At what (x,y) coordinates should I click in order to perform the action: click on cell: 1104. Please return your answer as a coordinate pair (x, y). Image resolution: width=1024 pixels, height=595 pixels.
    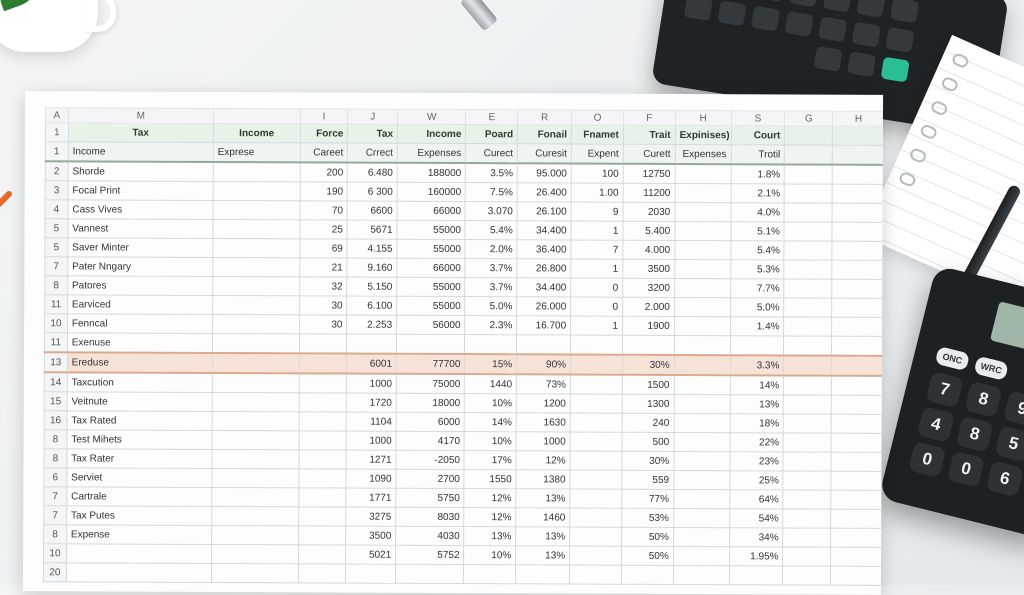
    Looking at the image, I should click on (371, 422).